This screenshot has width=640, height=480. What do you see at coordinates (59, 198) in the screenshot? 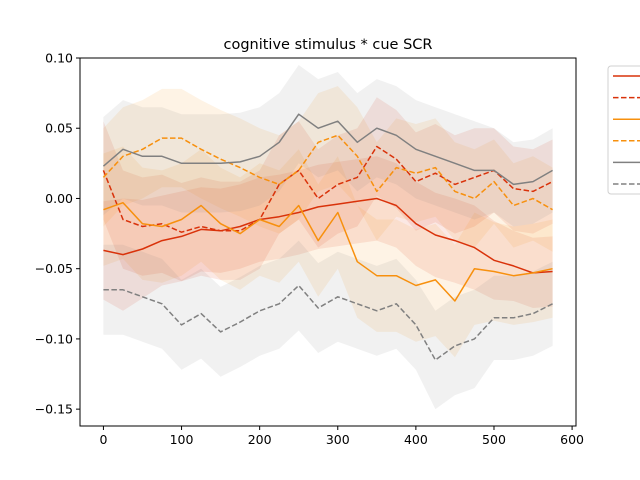
I see `y-tick-label: 0.00` at bounding box center [59, 198].